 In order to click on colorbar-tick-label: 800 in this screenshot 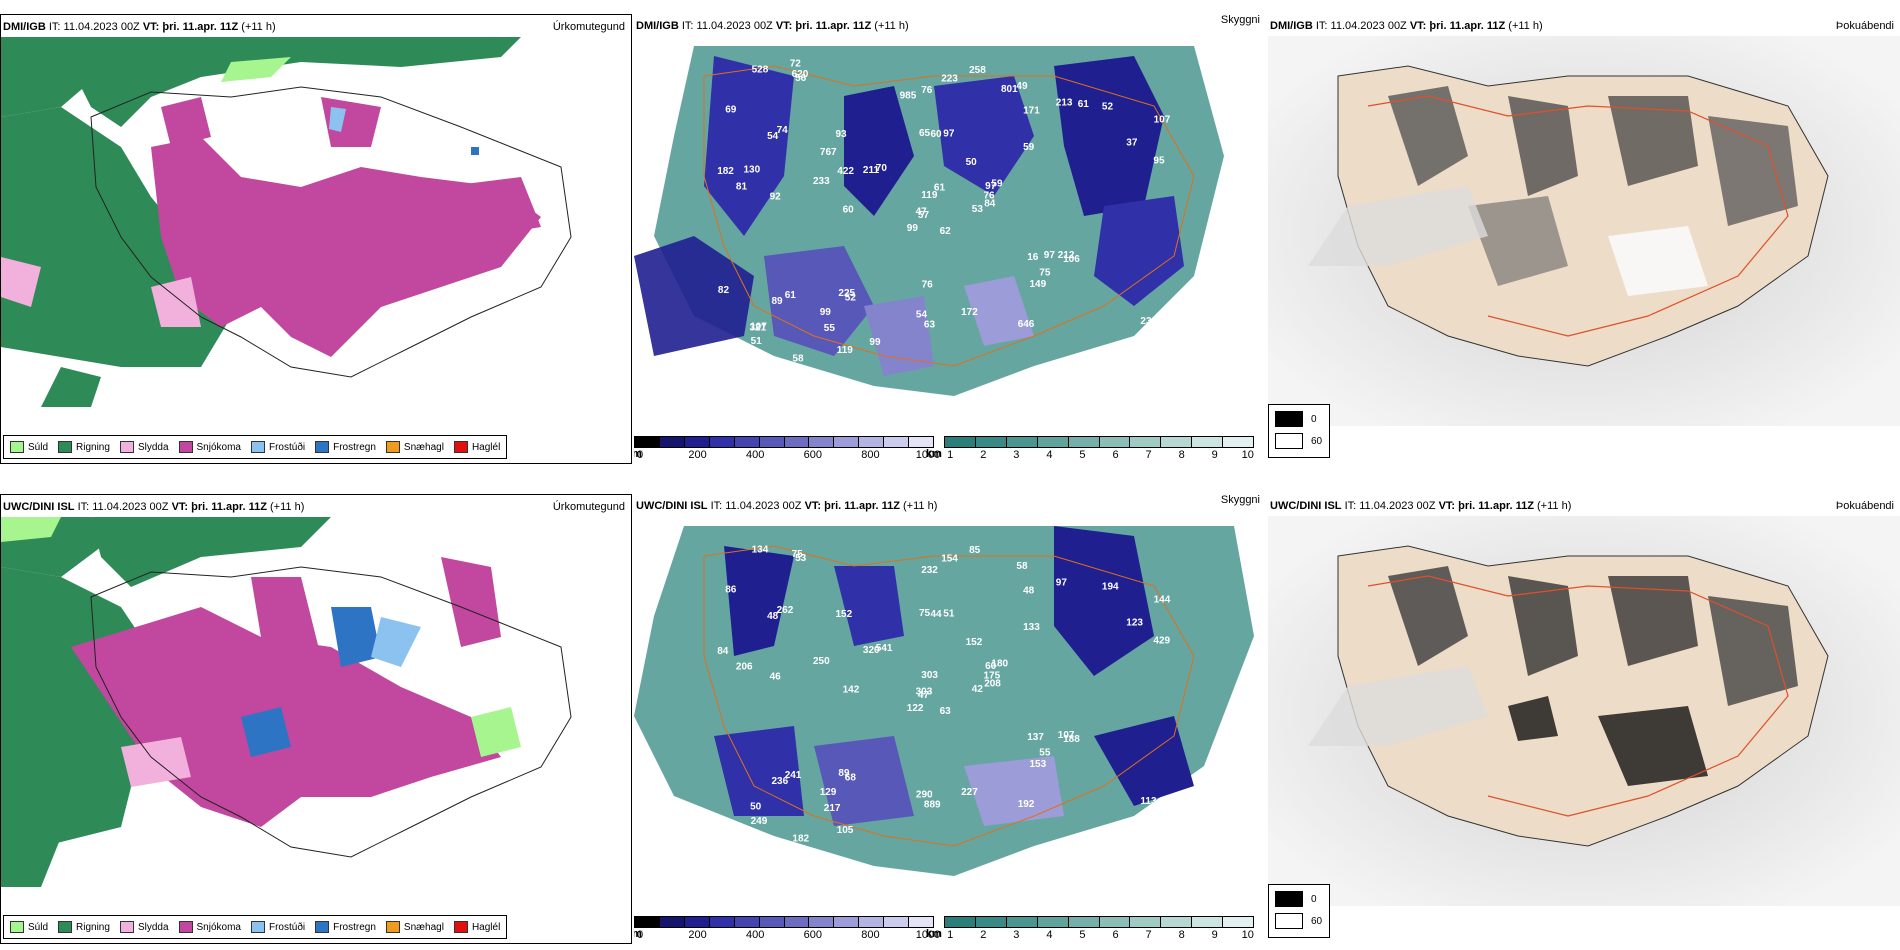, I will do `click(870, 935)`.